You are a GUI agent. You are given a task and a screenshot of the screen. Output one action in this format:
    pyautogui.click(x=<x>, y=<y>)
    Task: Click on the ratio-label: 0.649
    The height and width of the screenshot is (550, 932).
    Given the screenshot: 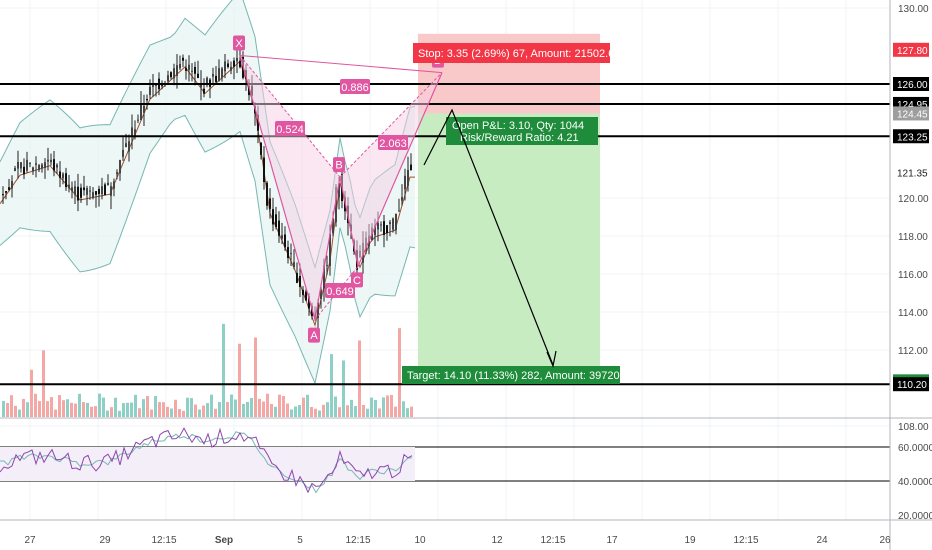 What is the action you would take?
    pyautogui.click(x=340, y=292)
    